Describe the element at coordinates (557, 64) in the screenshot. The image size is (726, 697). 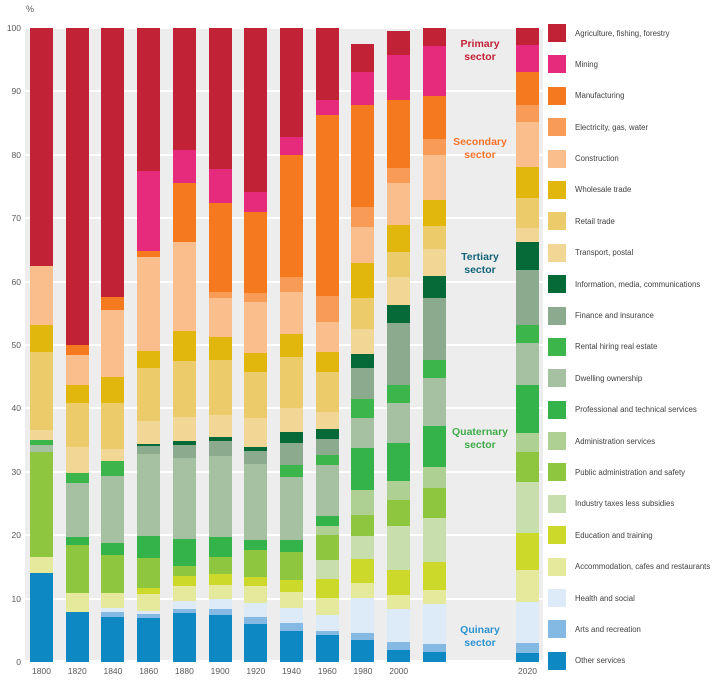
I see `legend-swatch-mining` at that location.